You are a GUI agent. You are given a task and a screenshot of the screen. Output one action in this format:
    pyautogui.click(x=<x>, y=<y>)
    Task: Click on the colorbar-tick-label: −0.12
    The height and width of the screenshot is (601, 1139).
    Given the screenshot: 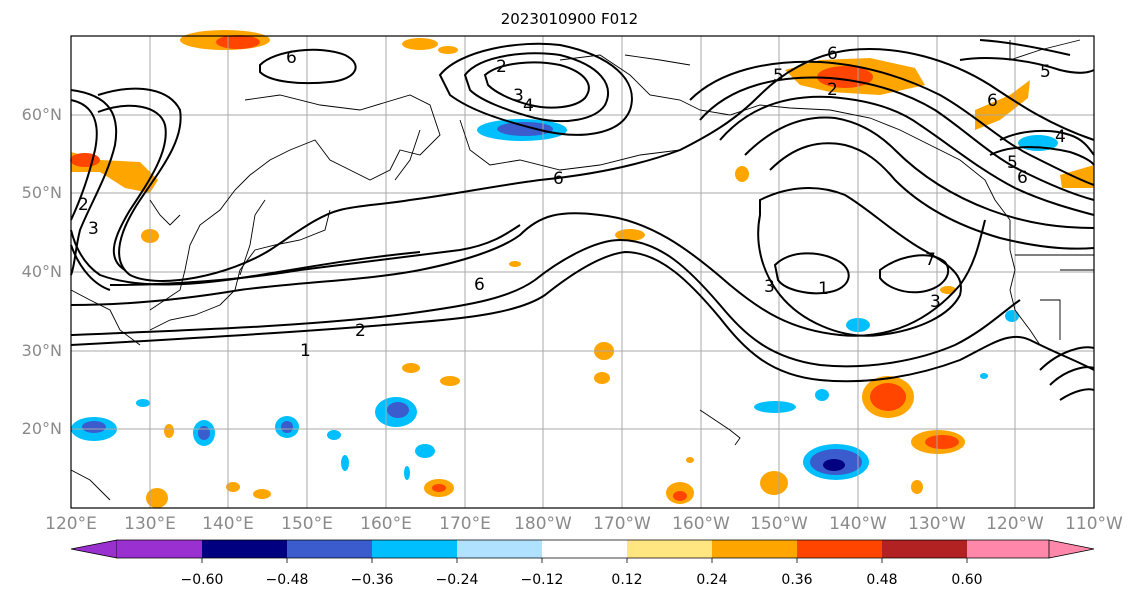 What is the action you would take?
    pyautogui.click(x=542, y=580)
    